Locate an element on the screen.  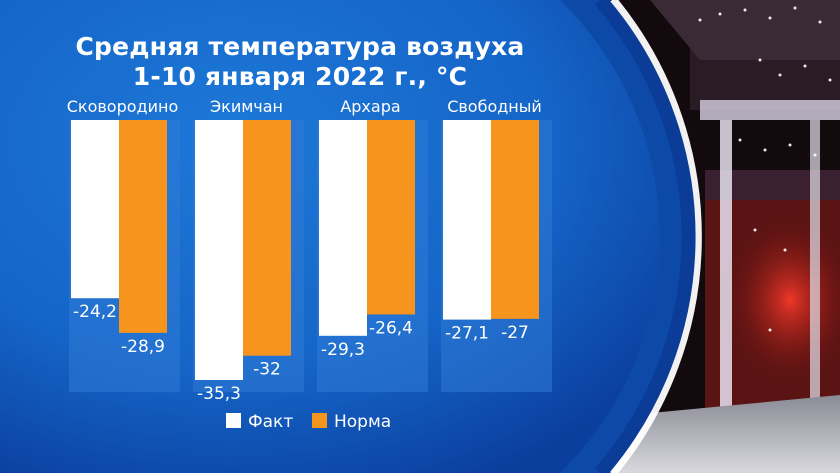
data-label: -28,9 is located at coordinates (143, 347).